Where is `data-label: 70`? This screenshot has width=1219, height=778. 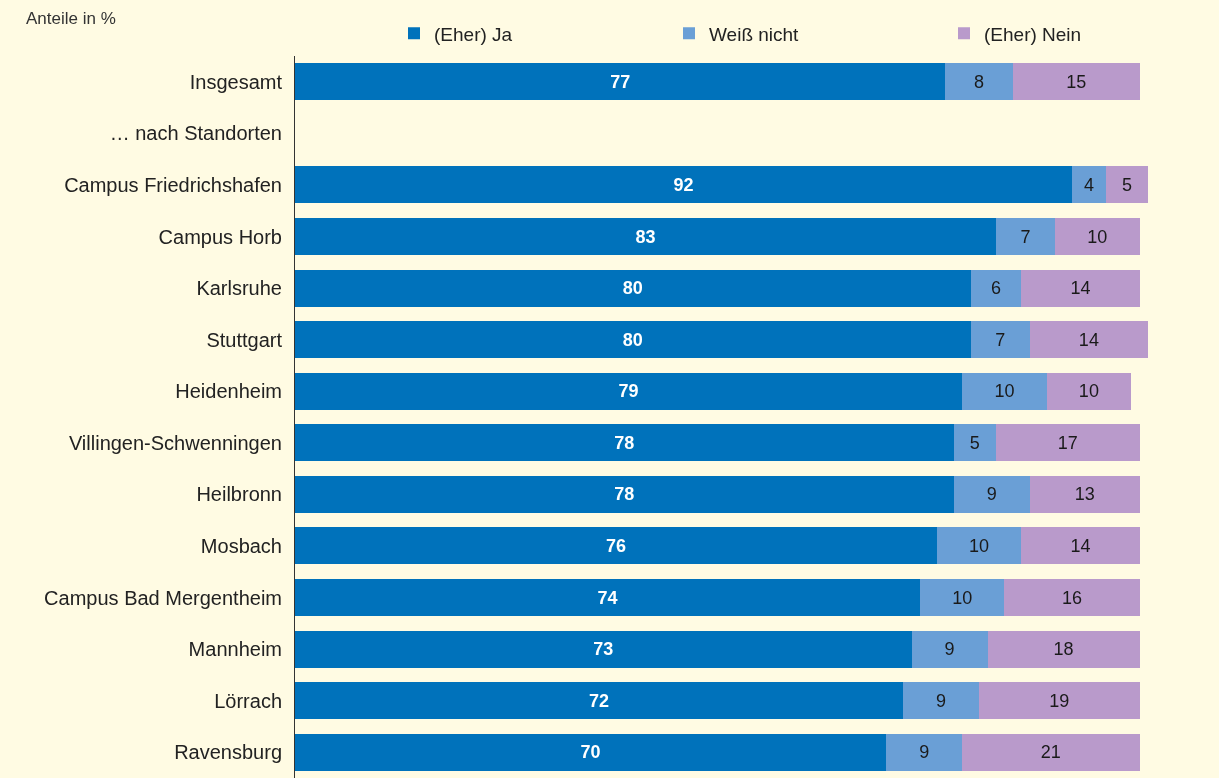
data-label: 70 is located at coordinates (590, 752).